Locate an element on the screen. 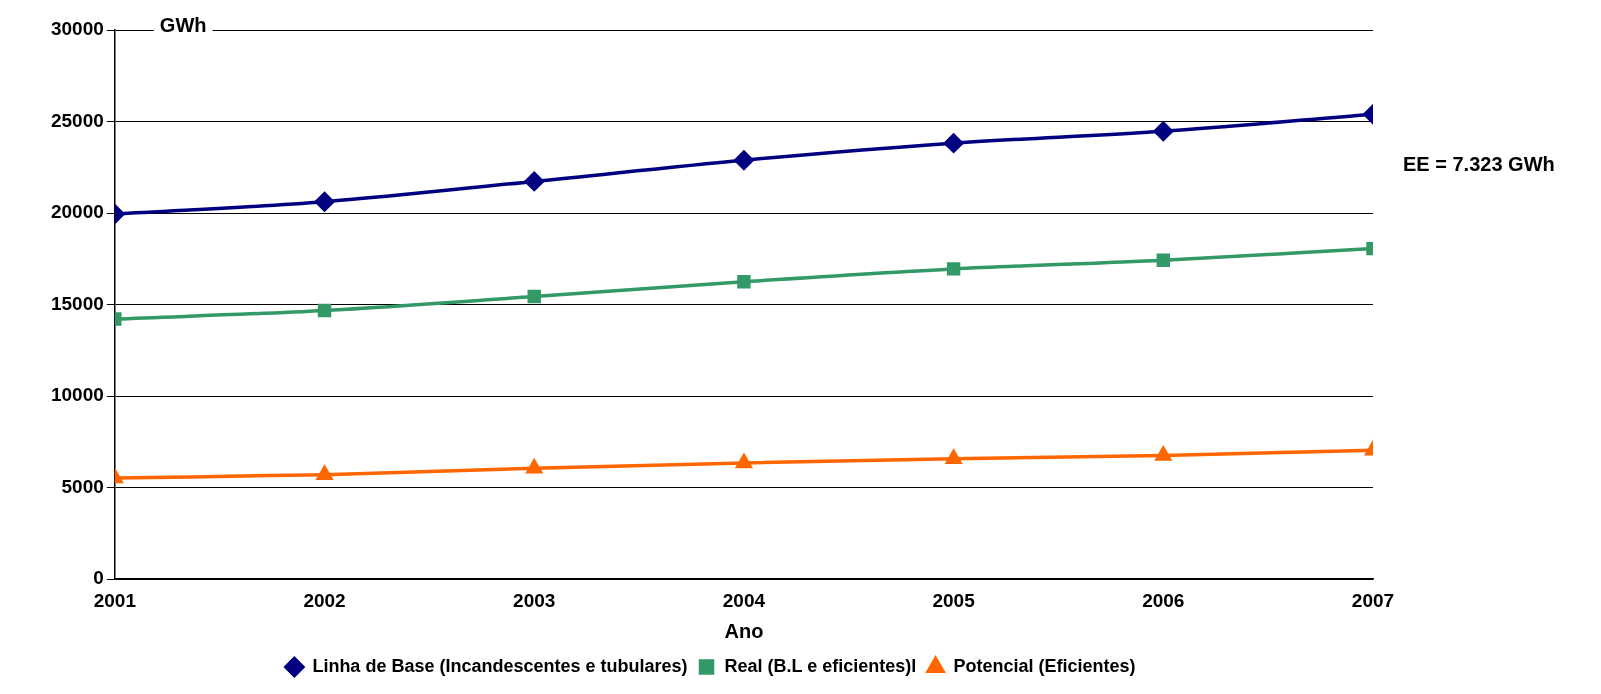 The width and height of the screenshot is (1601, 694). legend-label: Potencial (Eficientes) is located at coordinates (1044, 665).